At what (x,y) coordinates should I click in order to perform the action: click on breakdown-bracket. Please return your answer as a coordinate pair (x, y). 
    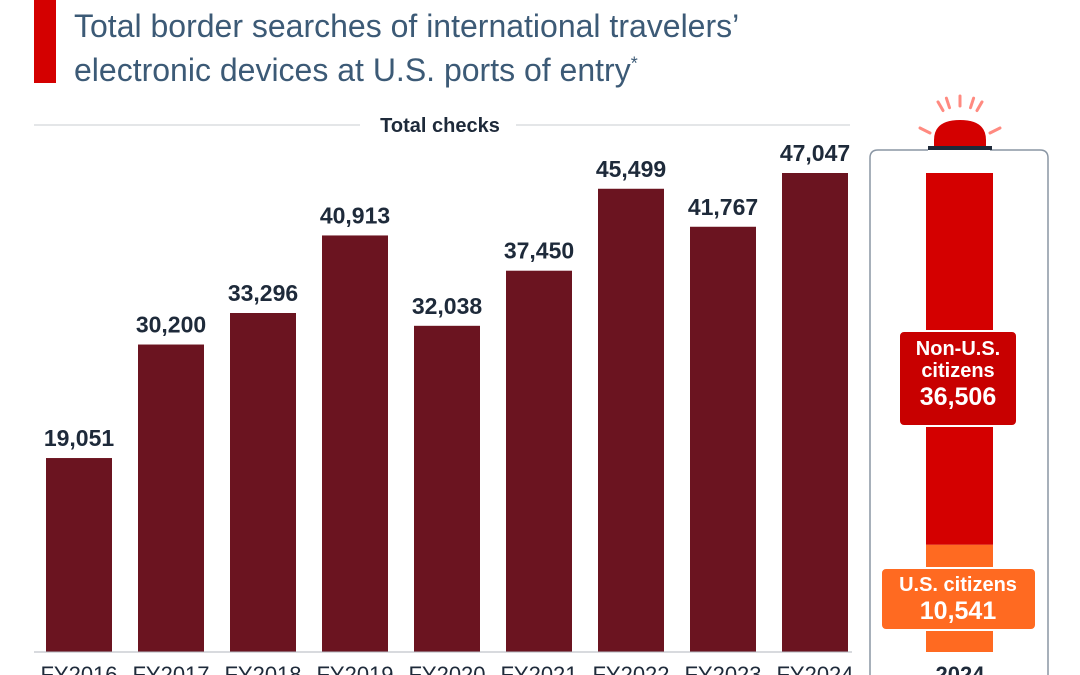
    Looking at the image, I should click on (959, 412).